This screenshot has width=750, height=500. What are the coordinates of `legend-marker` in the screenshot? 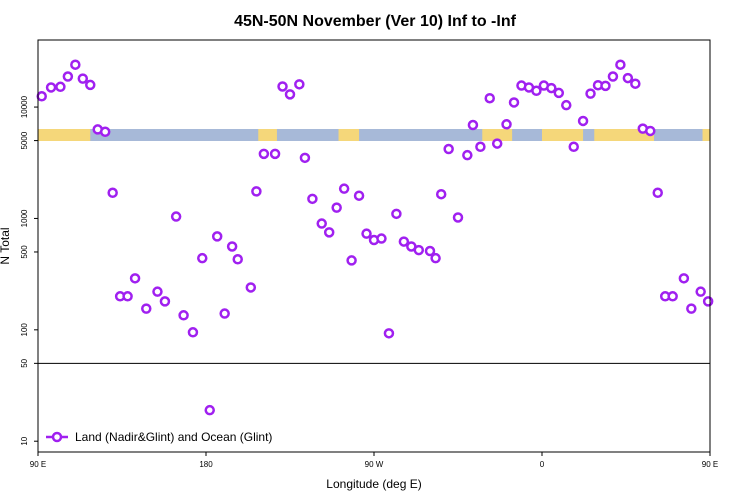 It's located at (57, 437).